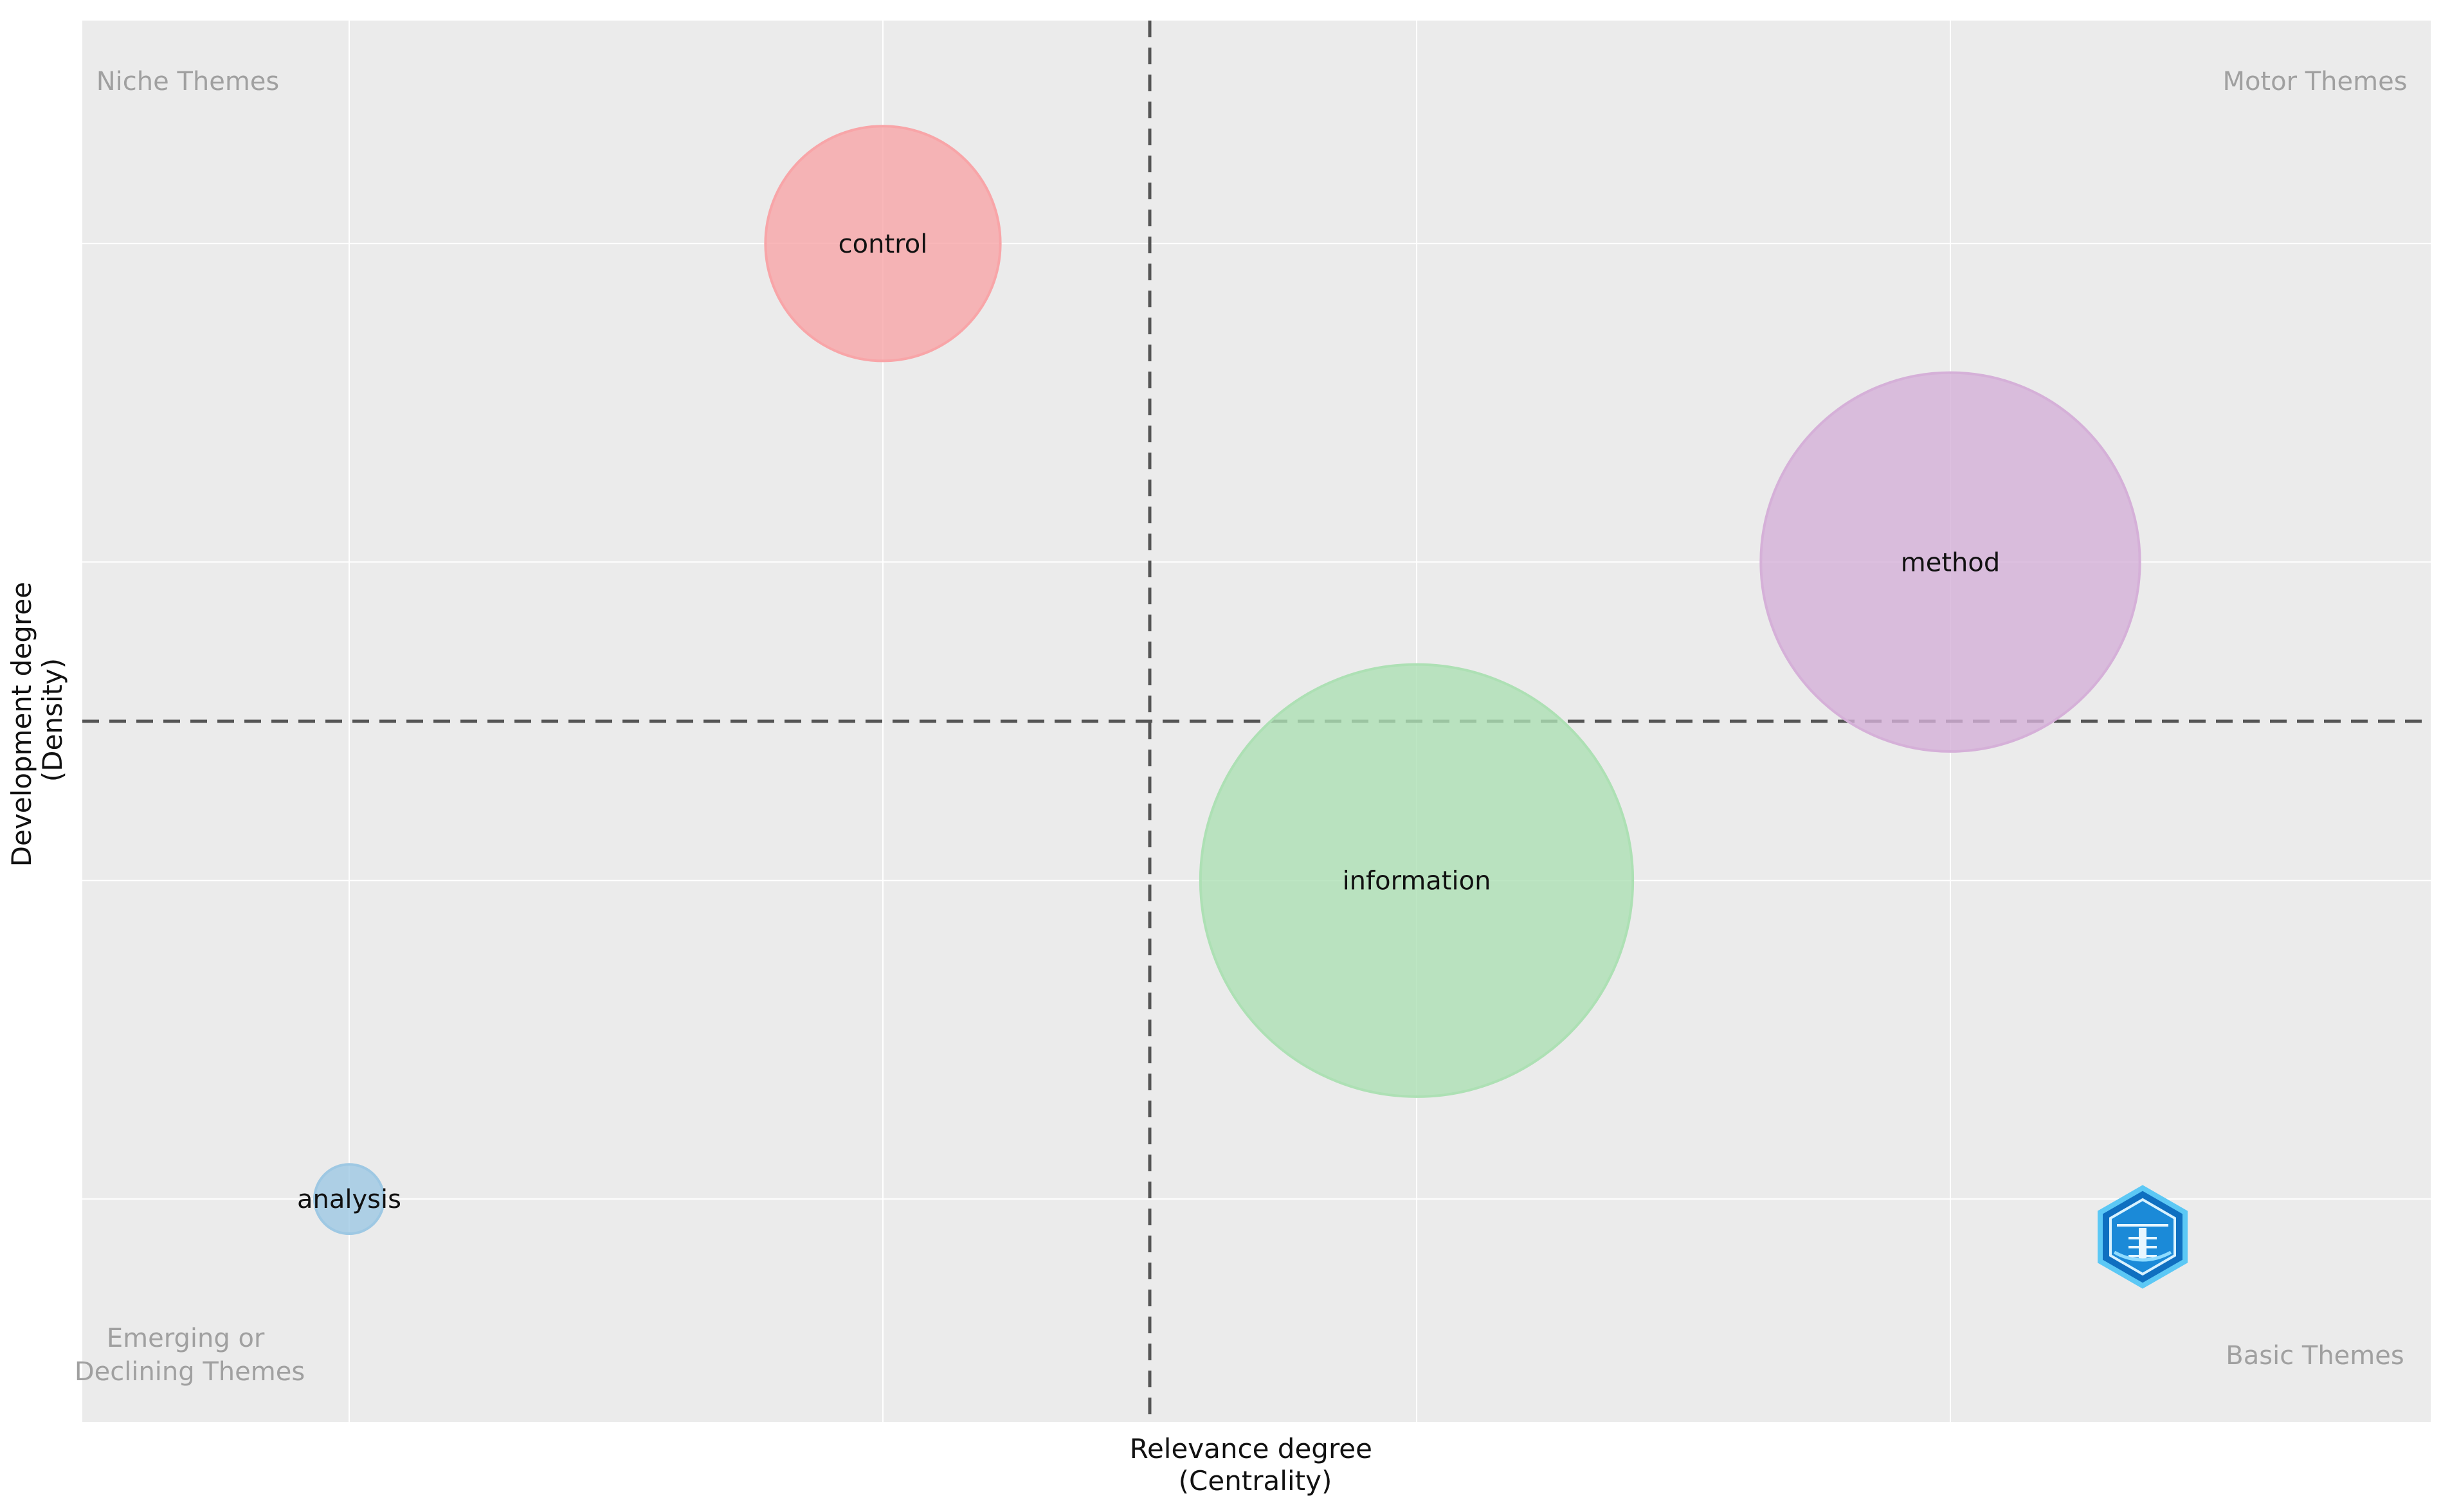 This screenshot has width=2441, height=1512. I want to click on bubble-information, so click(1417, 881).